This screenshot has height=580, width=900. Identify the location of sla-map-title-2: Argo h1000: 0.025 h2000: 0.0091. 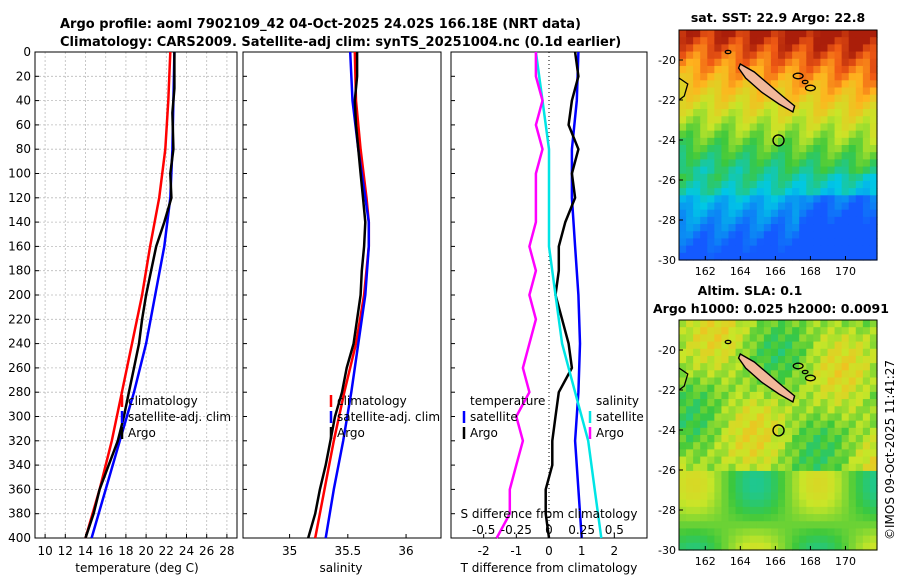
(771, 308).